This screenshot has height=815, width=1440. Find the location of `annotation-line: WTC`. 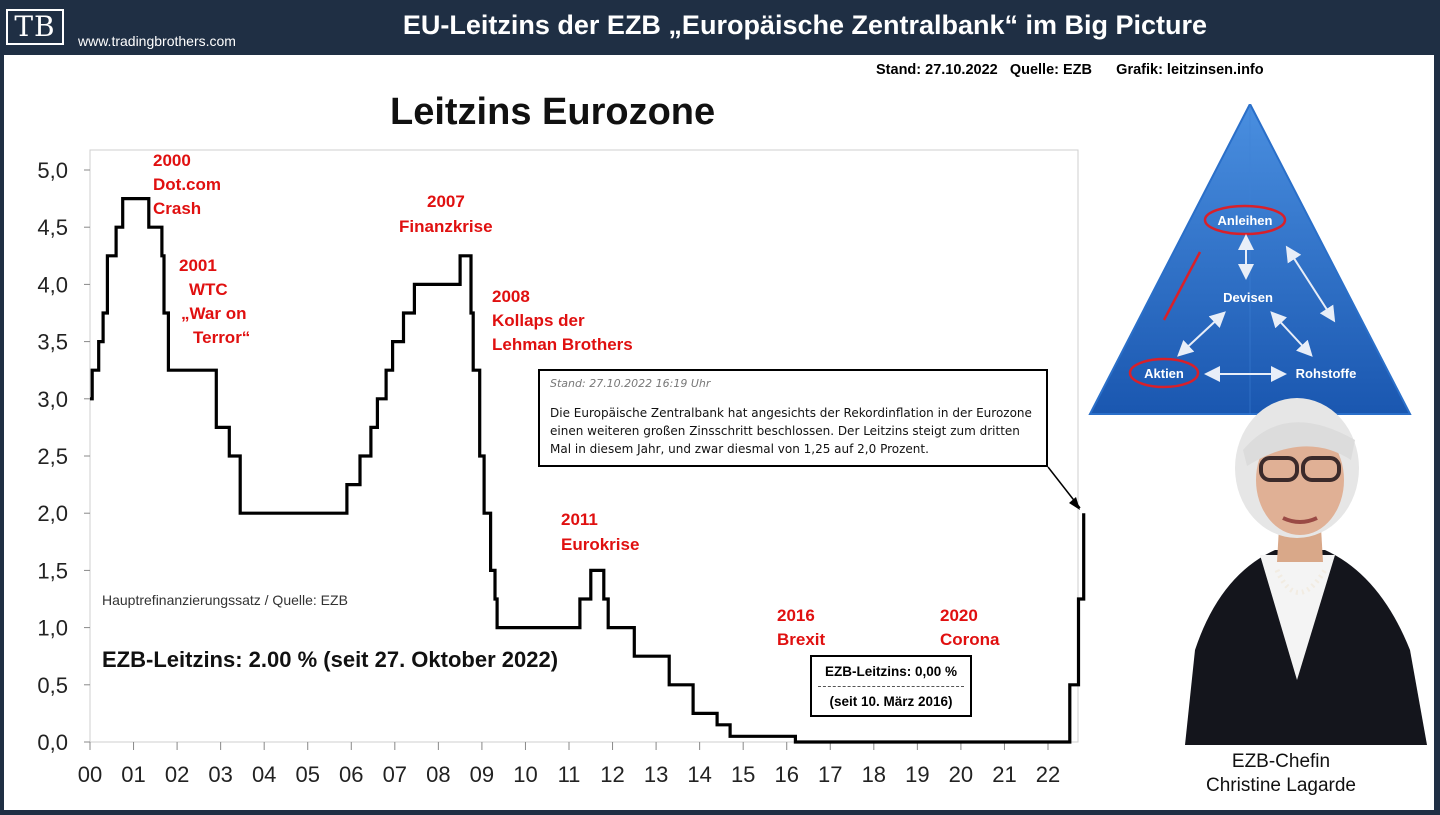

annotation-line: WTC is located at coordinates (208, 289).